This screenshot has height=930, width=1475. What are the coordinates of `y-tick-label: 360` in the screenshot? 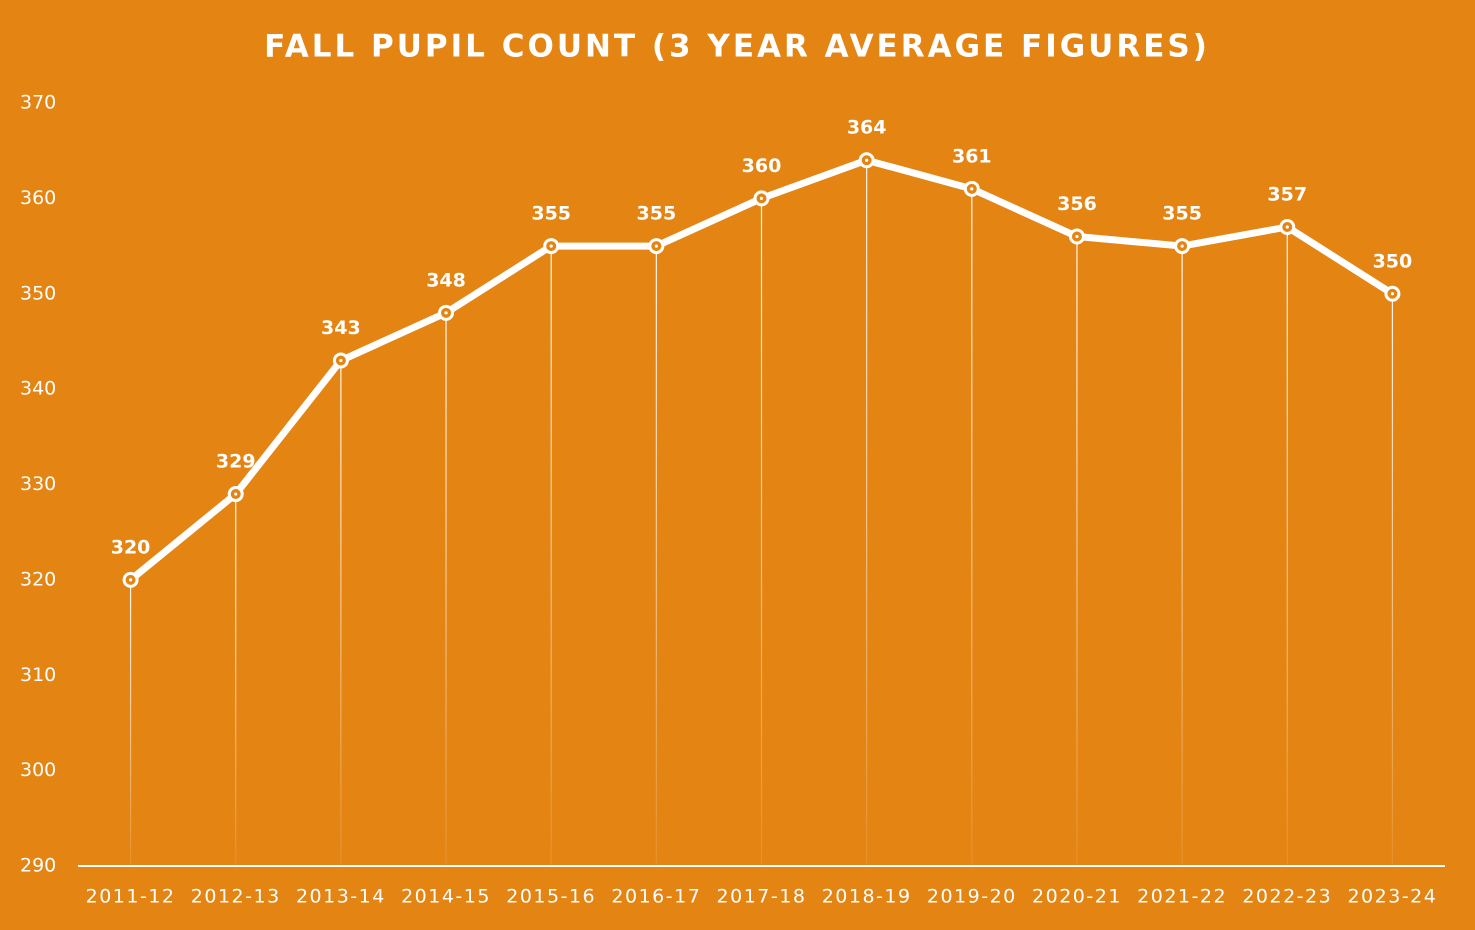 It's located at (38, 198).